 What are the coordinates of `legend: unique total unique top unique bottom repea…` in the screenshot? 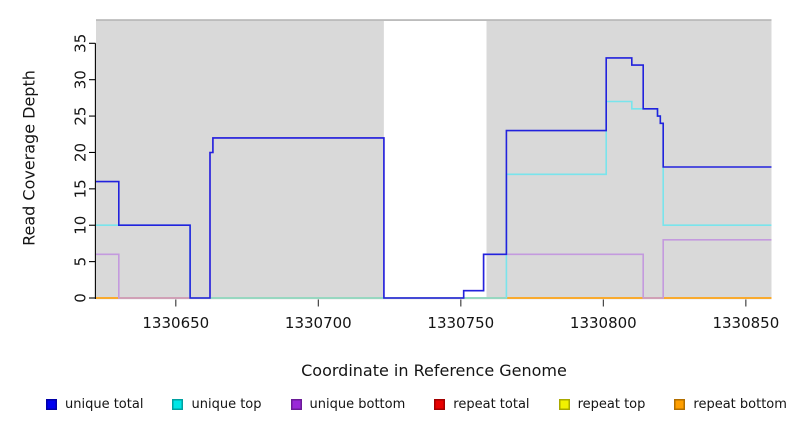 It's located at (416, 404).